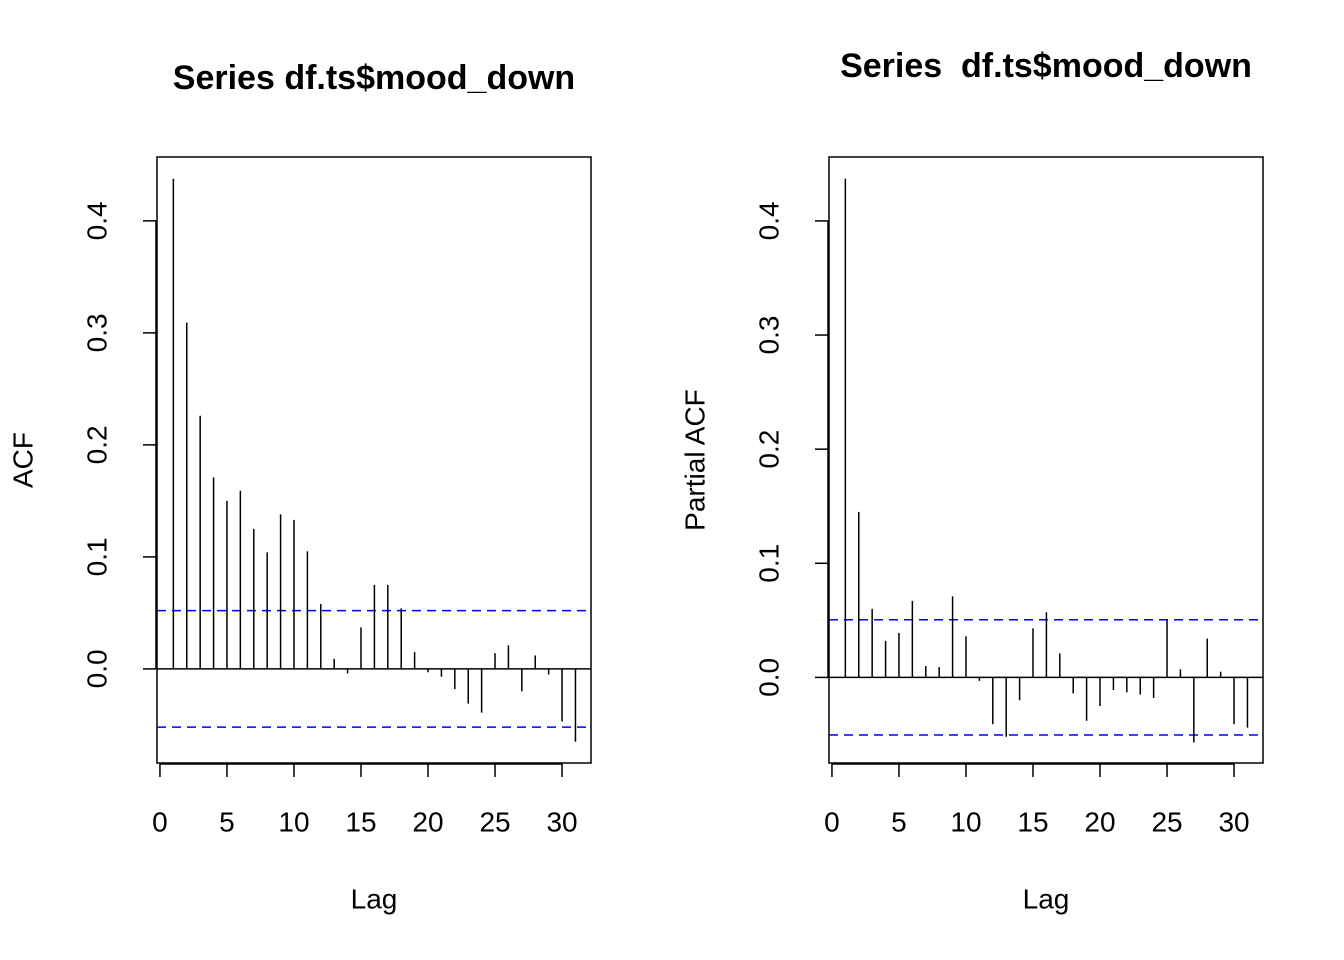  I want to click on y-axis-label: Partial ACF, so click(694, 460).